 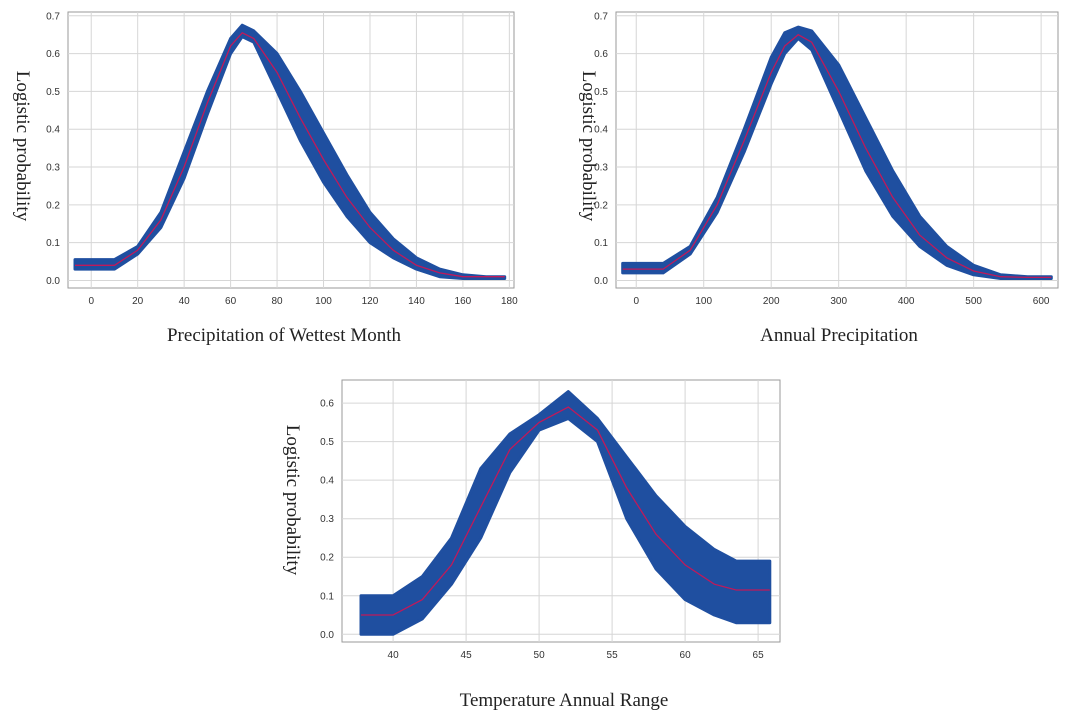 I want to click on x-tick-label: 200, so click(x=771, y=301).